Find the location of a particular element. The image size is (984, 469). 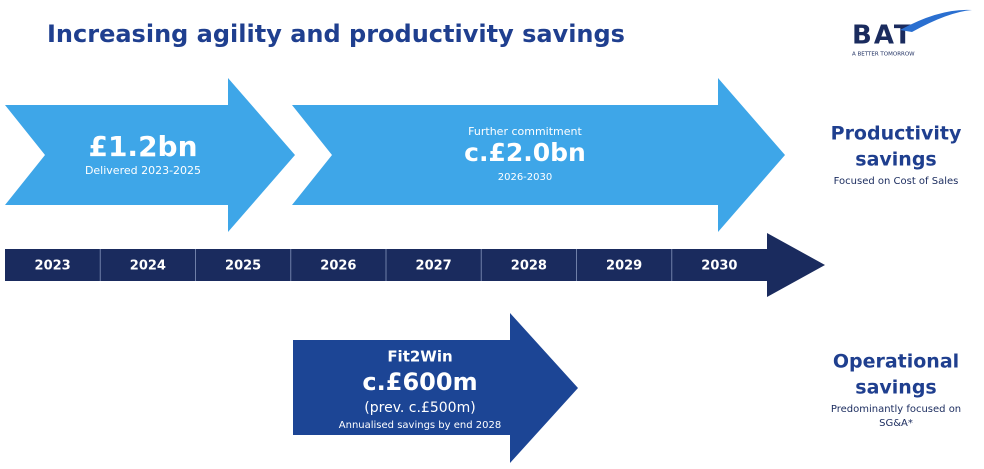

arrow-note: Annualised savings by end 2028 is located at coordinates (420, 425).